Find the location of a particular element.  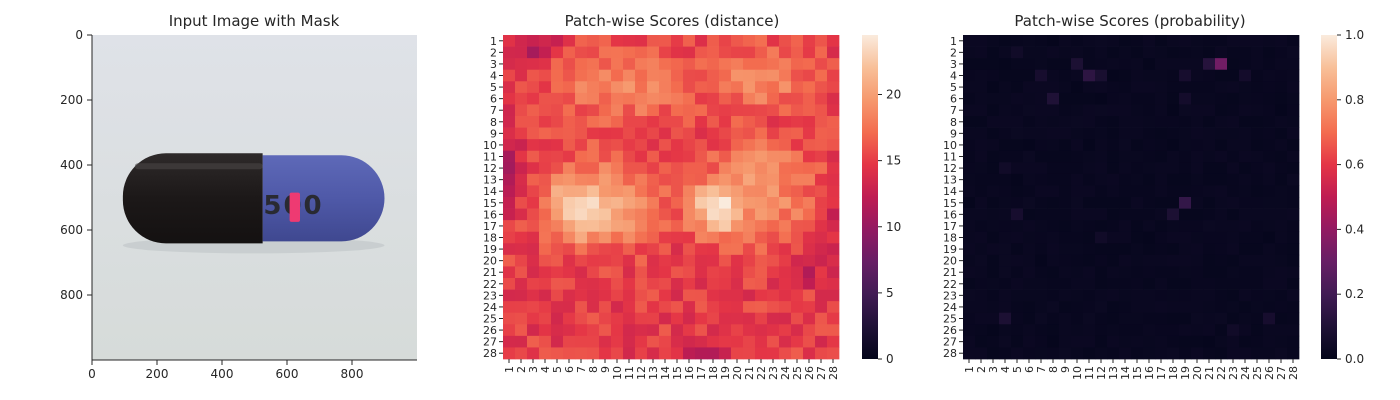

x-tick-label: 6 is located at coordinates (1029, 369).